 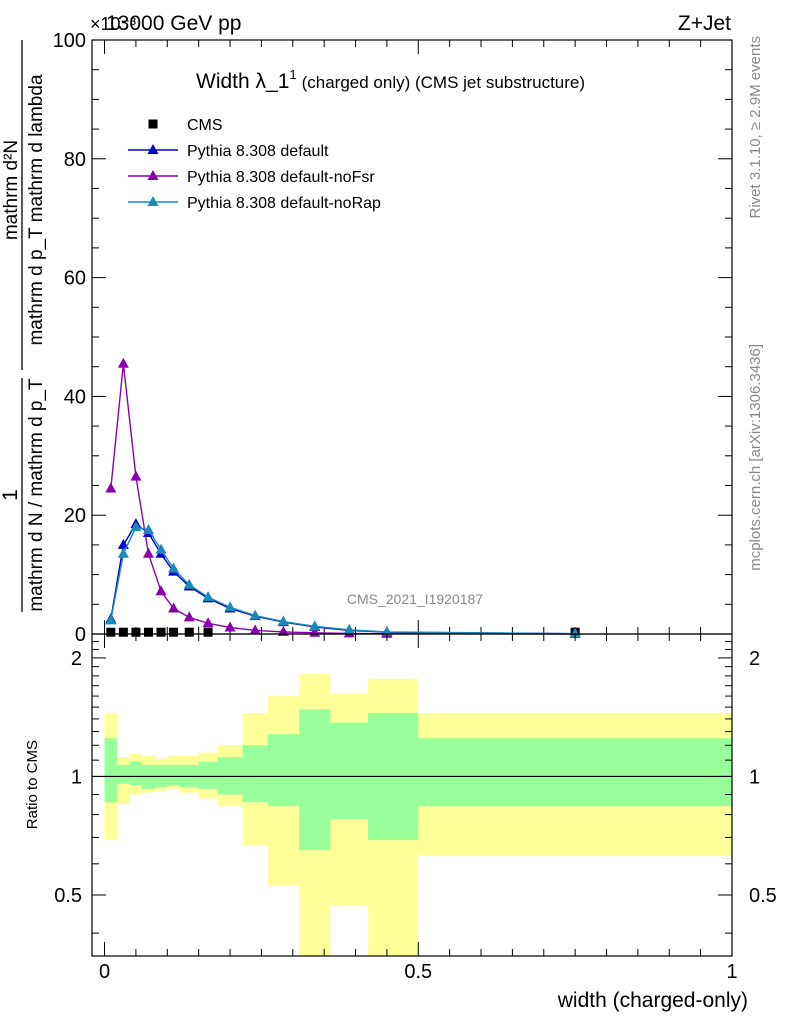 I want to click on main-y-tick-label: 100, so click(x=69, y=41).